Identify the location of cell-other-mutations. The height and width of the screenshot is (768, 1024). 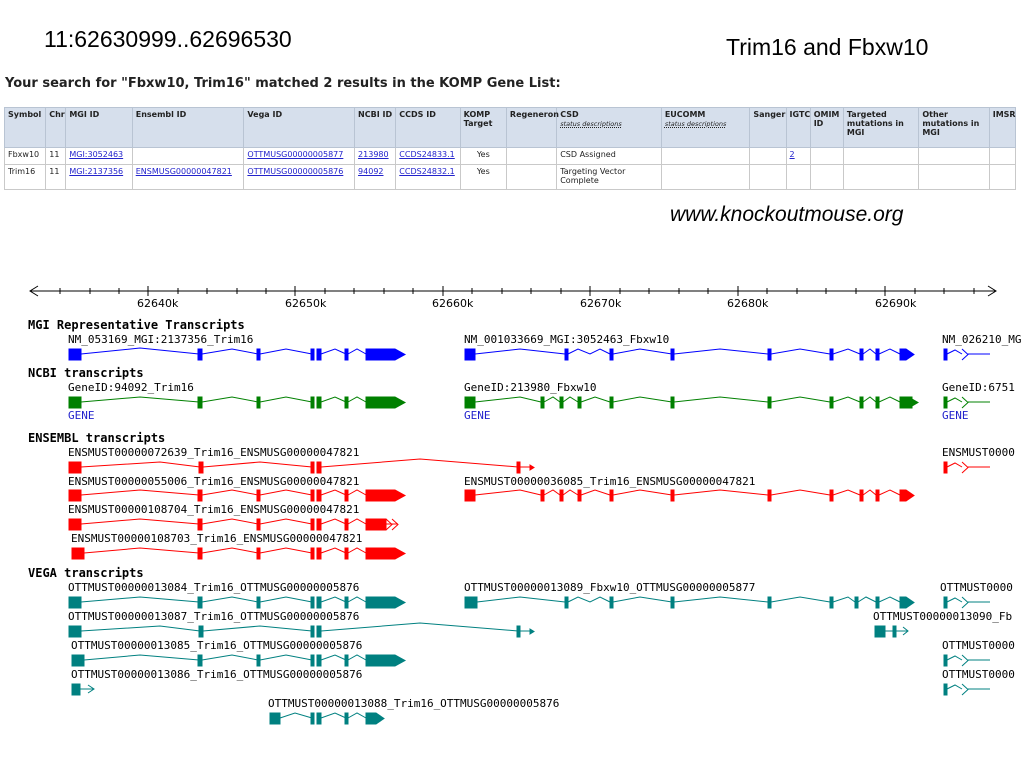
(954, 177).